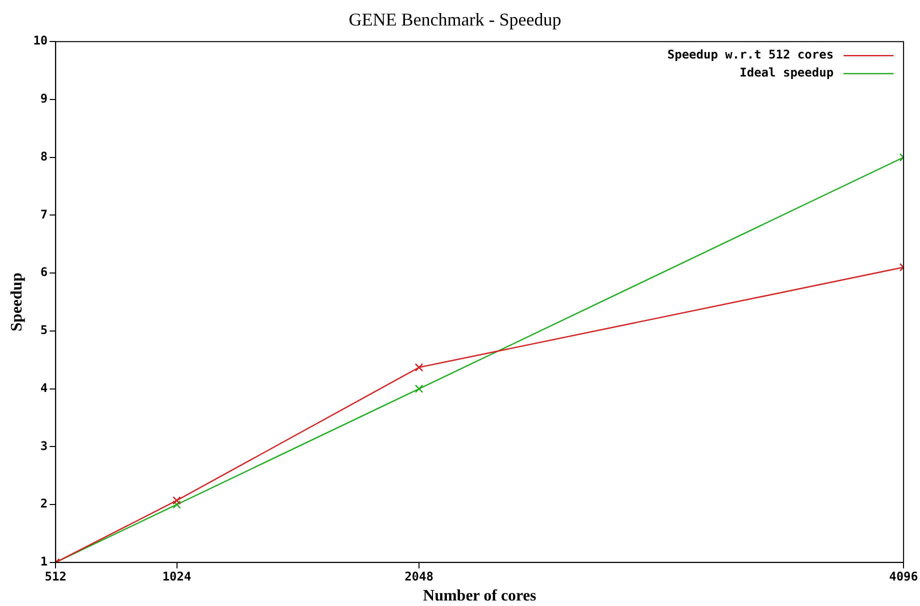 The image size is (920, 606). I want to click on y-tick-label: 4, so click(44, 387).